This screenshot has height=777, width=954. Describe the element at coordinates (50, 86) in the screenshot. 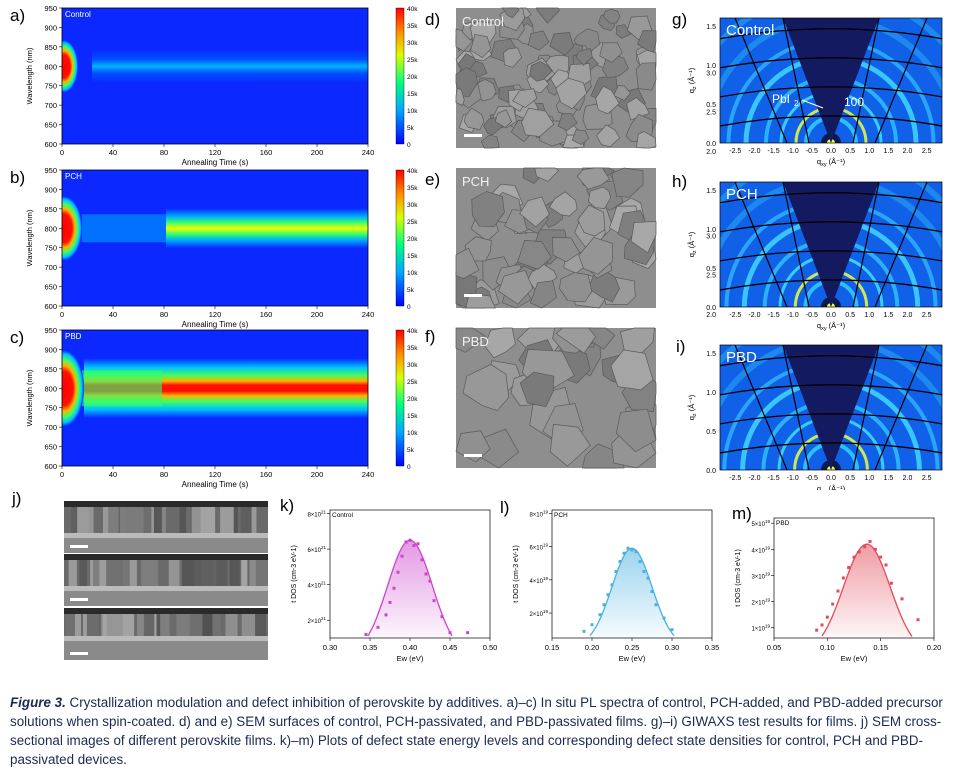

I see `y-tick-label: 750` at that location.